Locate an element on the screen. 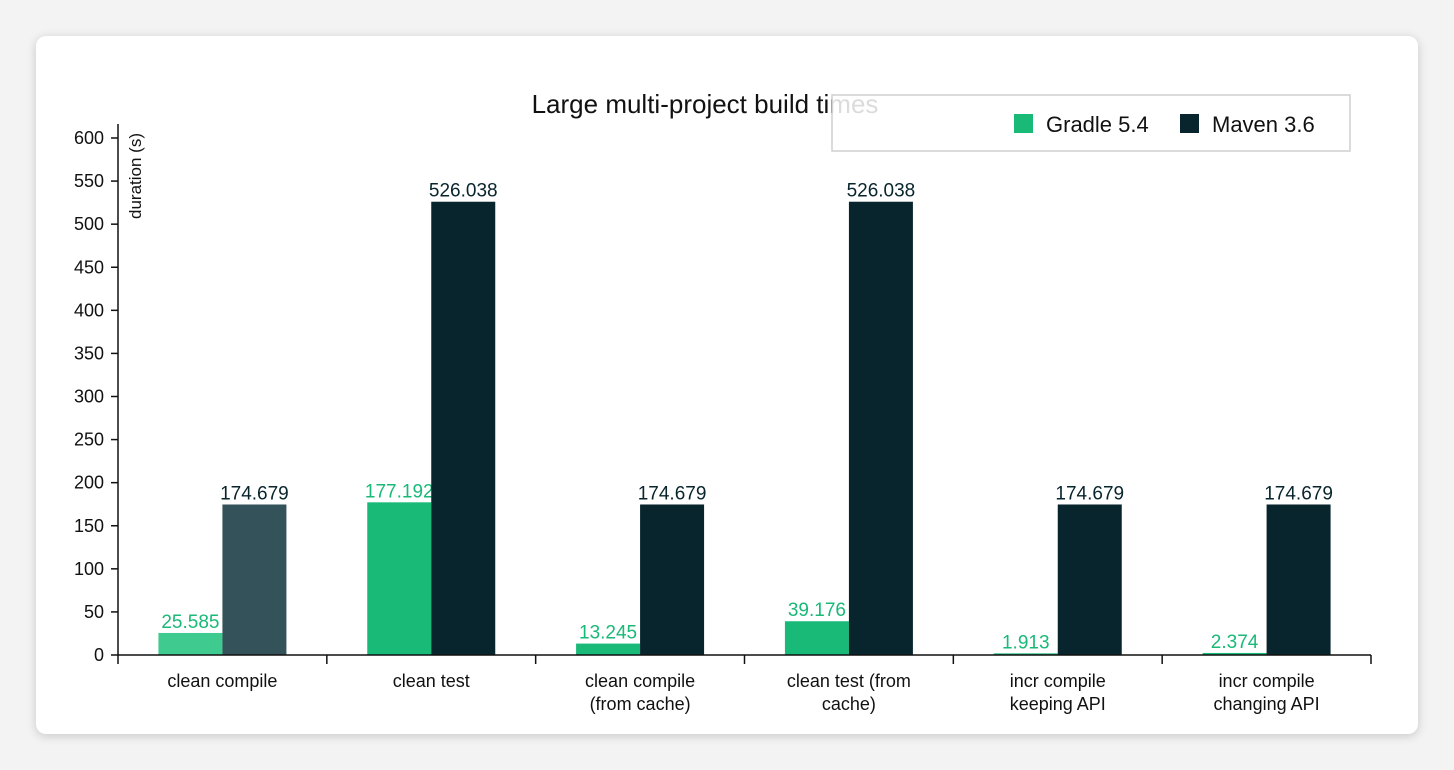 The height and width of the screenshot is (770, 1454). y-axis-label: duration (s) is located at coordinates (135, 176).